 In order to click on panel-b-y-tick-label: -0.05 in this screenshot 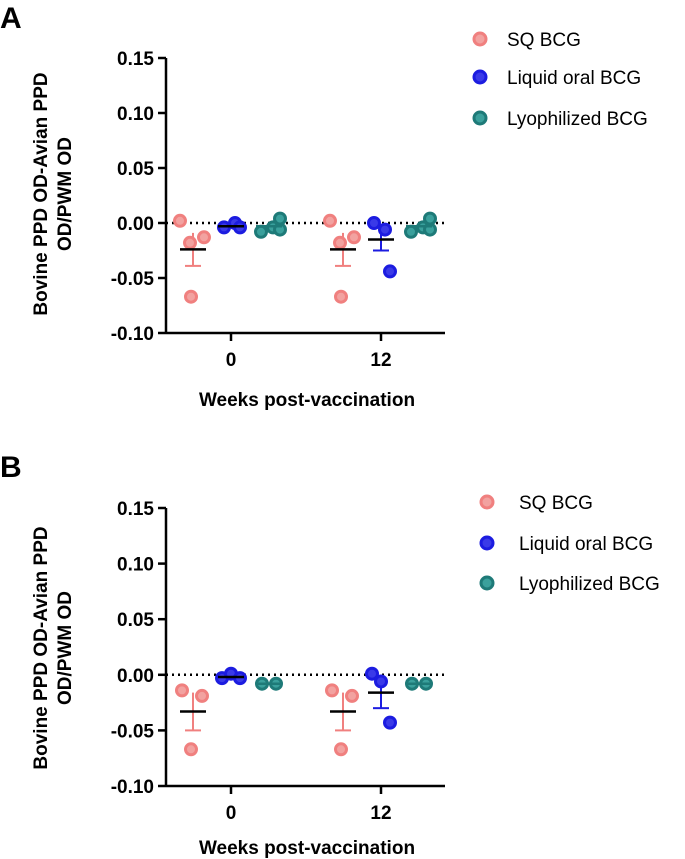, I will do `click(133, 731)`.